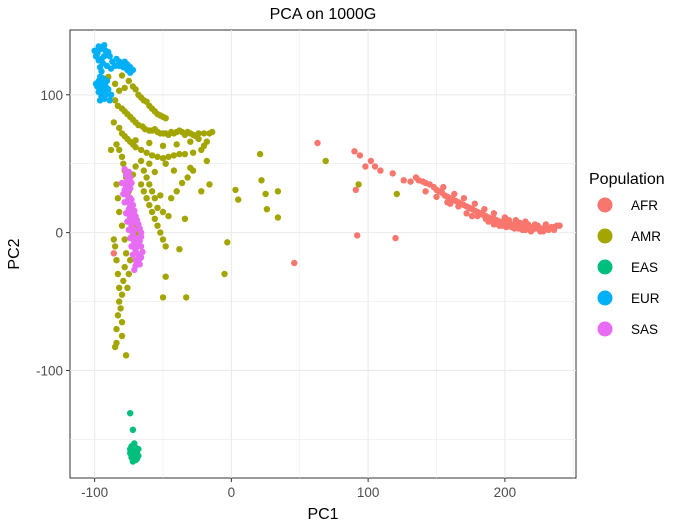 This screenshot has height=525, width=685. I want to click on legend-label-eur: EUR, so click(645, 298).